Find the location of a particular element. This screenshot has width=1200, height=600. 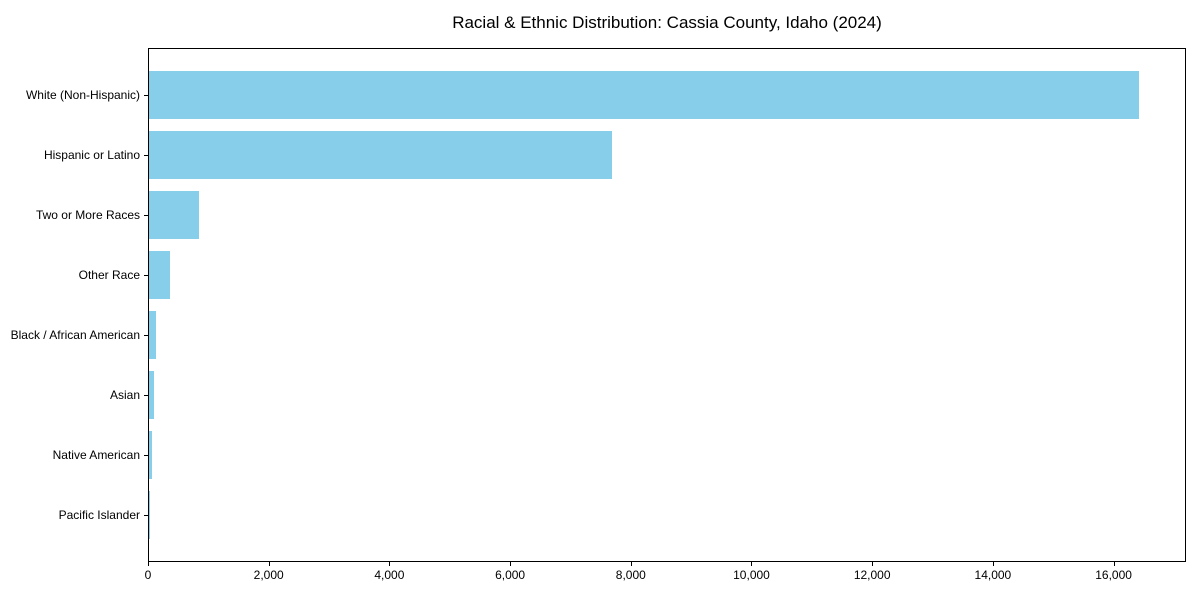

bar-white-non-hispanic is located at coordinates (644, 95).